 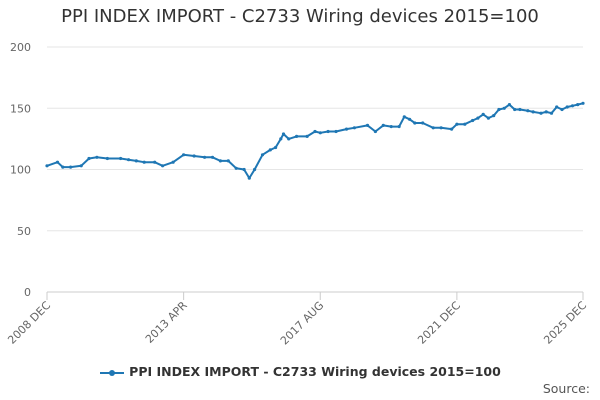 What do you see at coordinates (566, 388) in the screenshot?
I see `source-label: Source:` at bounding box center [566, 388].